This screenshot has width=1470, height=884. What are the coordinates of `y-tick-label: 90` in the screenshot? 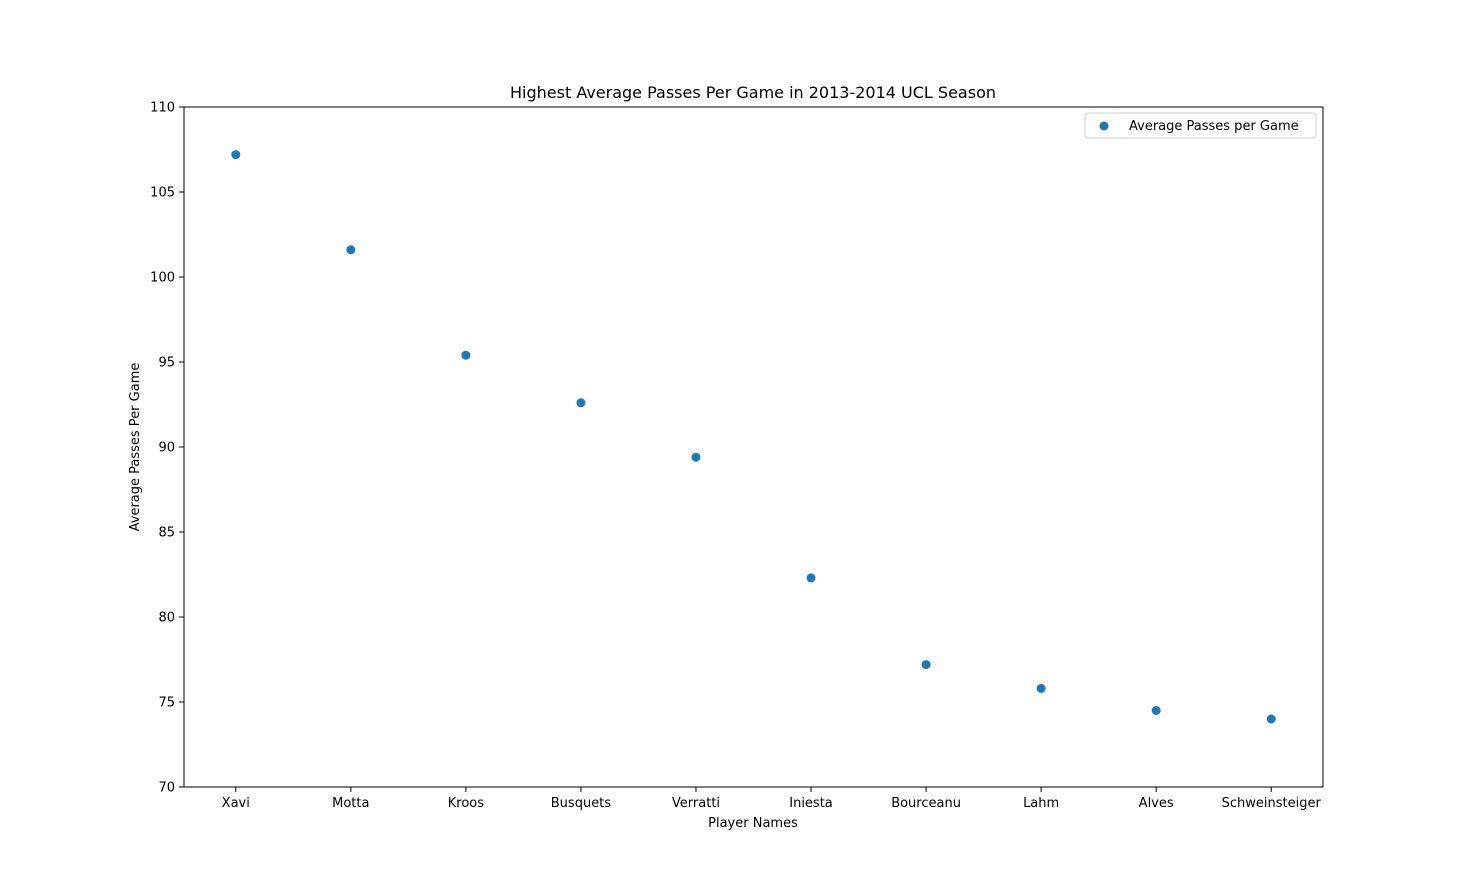 It's located at (166, 448).